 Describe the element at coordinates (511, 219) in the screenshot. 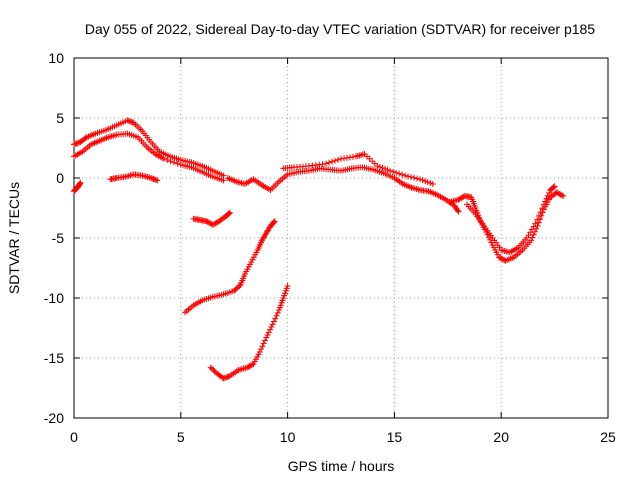

I see `series-main-trace-late-b` at that location.